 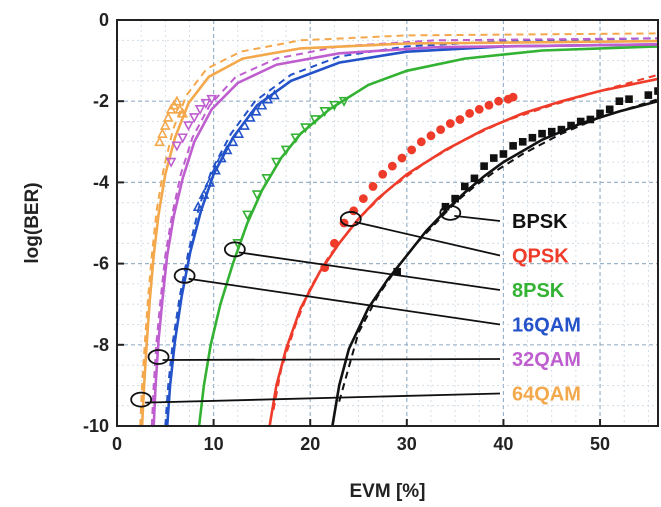 I want to click on legend-label-qpsk: QPSK, so click(x=540, y=257).